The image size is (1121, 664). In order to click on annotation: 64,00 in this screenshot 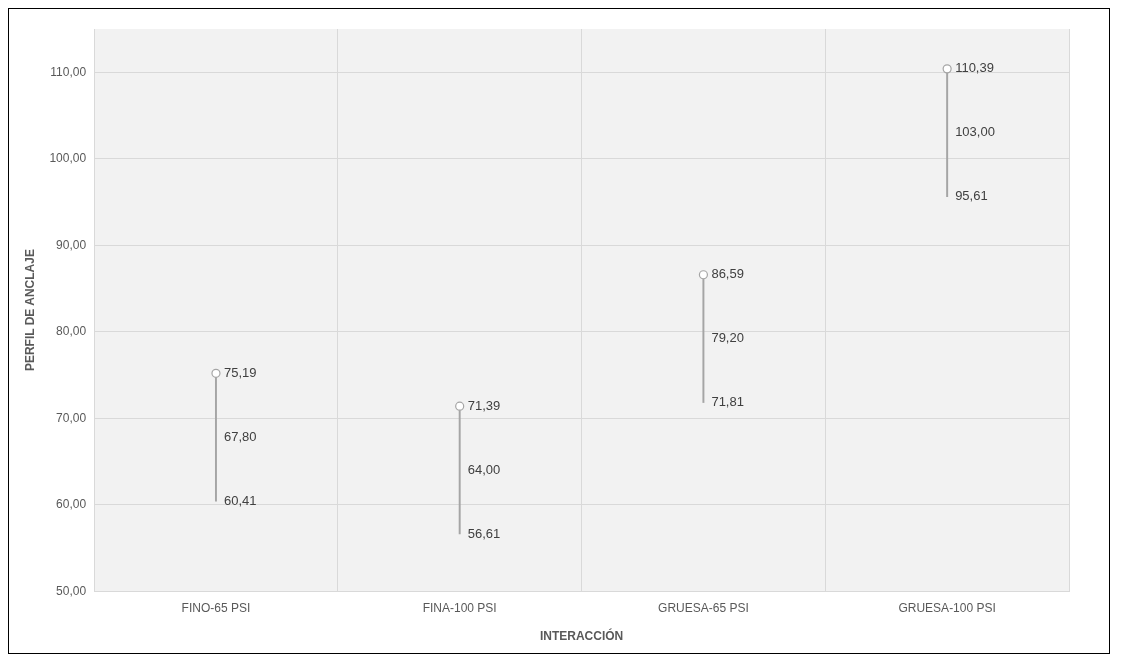, I will do `click(484, 469)`.